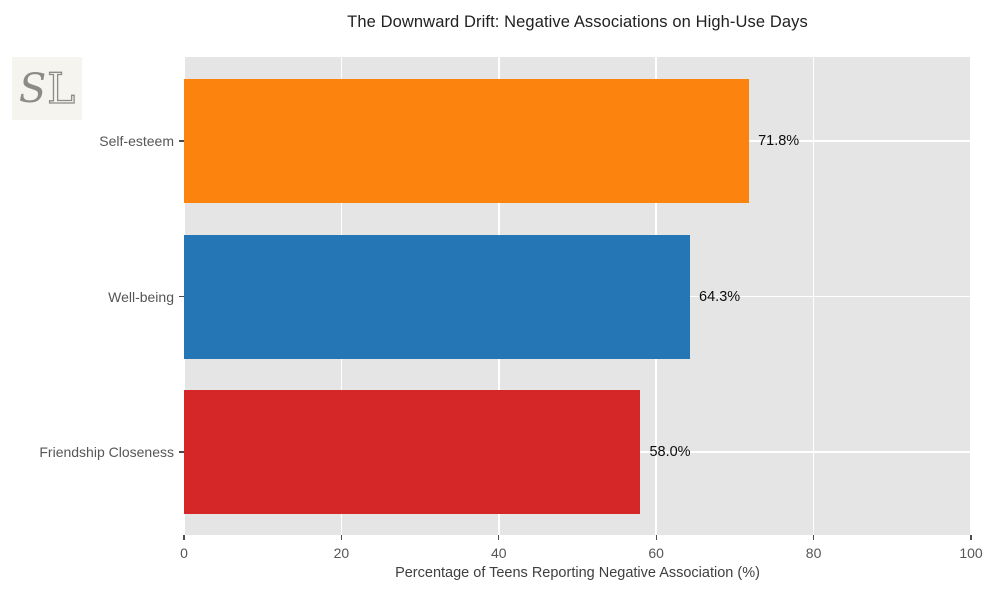 The height and width of the screenshot is (600, 1000). What do you see at coordinates (184, 553) in the screenshot?
I see `x-tick-label: 0` at bounding box center [184, 553].